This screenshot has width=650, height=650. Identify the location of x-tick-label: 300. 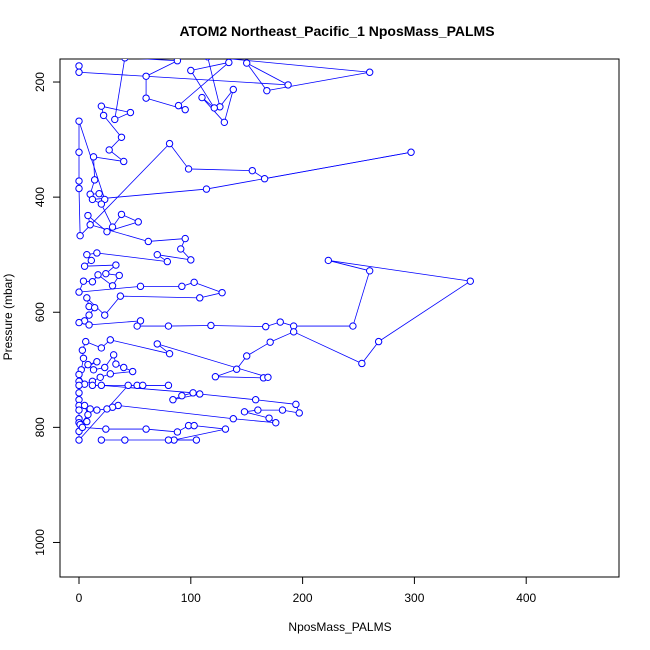
(414, 598).